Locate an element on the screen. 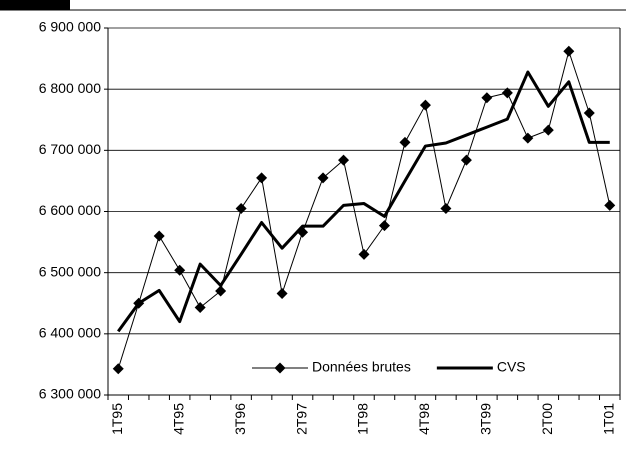  x-tick-label: 2T97 is located at coordinates (301, 419).